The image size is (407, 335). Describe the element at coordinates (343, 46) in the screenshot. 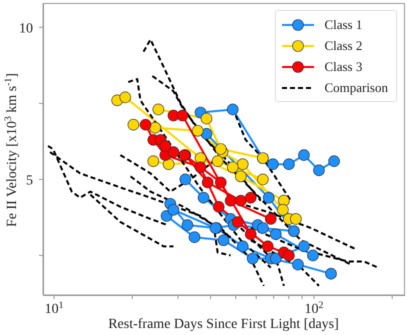

I see `legend-label: Class 2` at that location.